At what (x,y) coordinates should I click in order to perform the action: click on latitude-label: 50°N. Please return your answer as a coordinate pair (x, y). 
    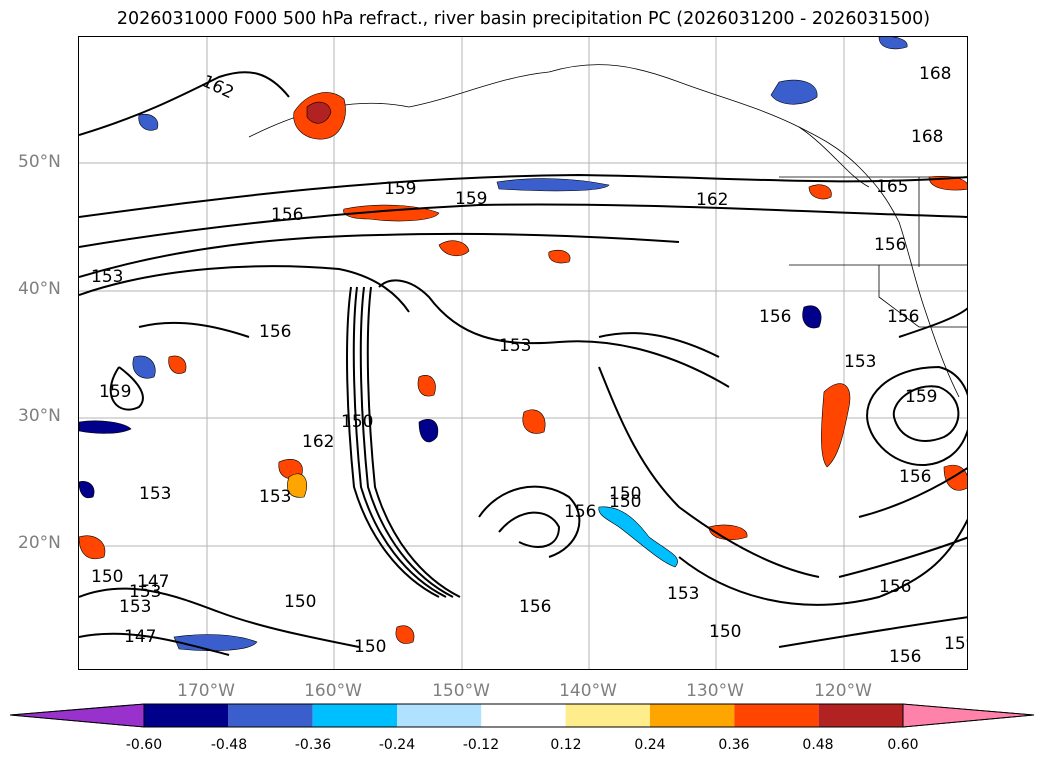
    Looking at the image, I should click on (39, 162).